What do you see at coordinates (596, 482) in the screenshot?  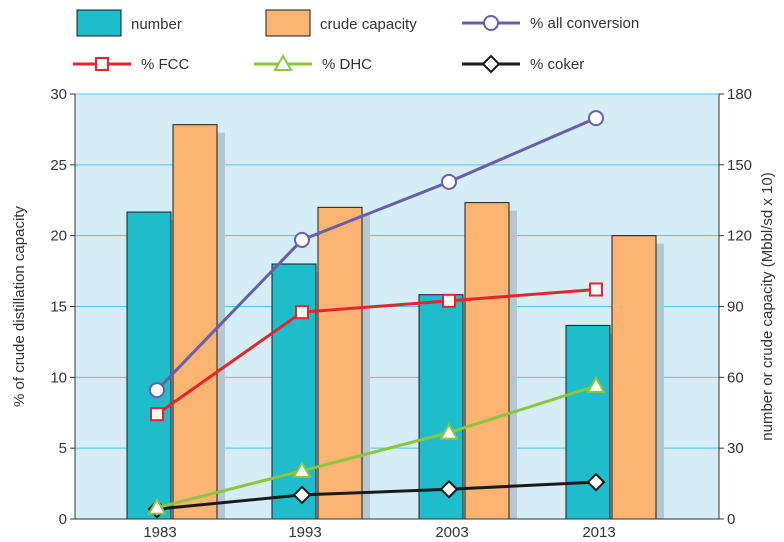 I see `point-coker-2013` at bounding box center [596, 482].